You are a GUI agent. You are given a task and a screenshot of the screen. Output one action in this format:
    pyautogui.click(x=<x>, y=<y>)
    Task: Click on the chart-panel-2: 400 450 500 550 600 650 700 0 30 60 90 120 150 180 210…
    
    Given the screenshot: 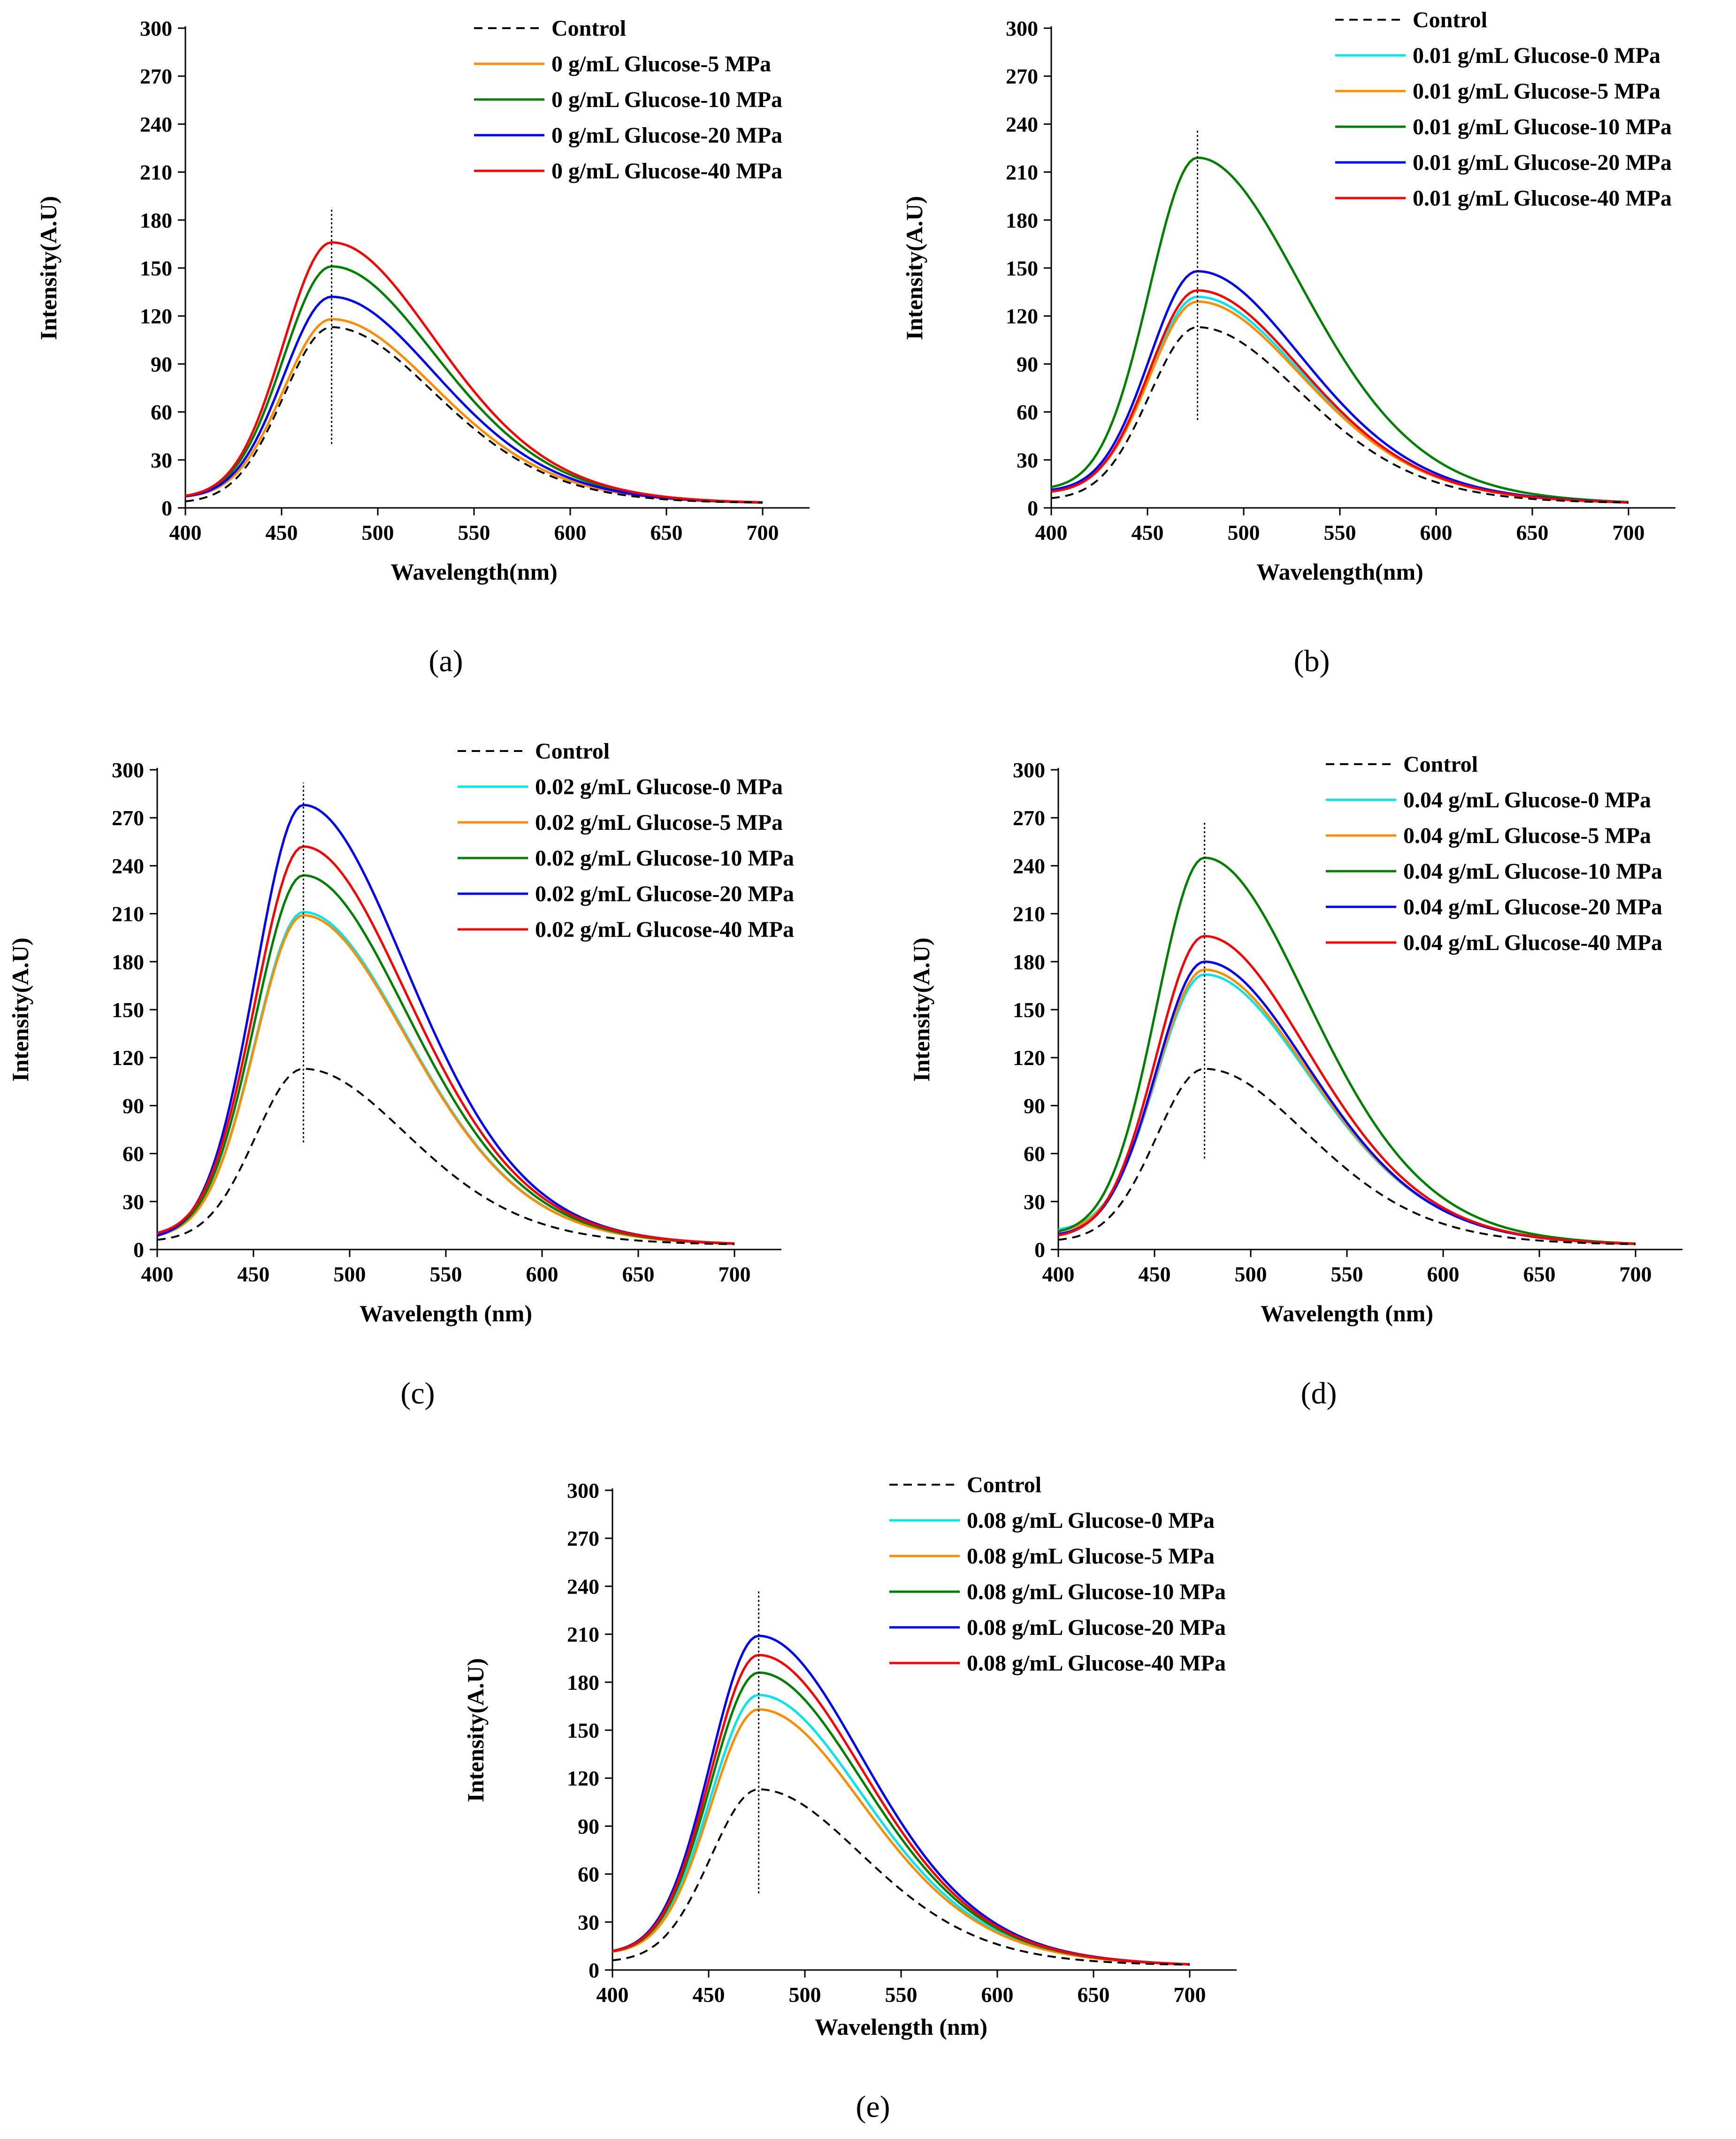 What is the action you would take?
    pyautogui.click(x=1288, y=343)
    